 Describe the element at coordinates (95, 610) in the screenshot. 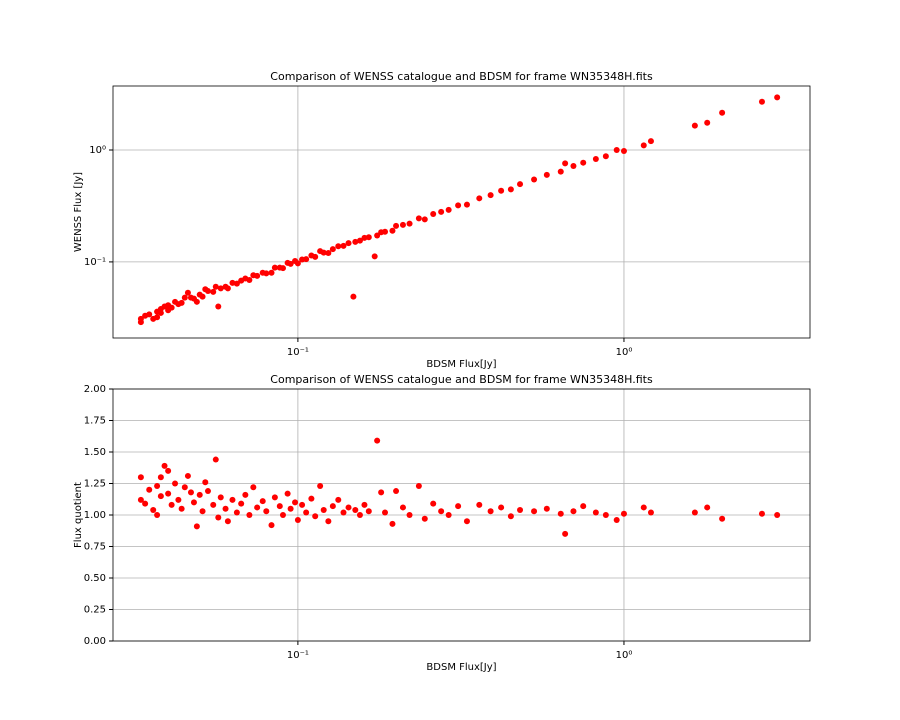

I see `y-tick-label: 0.25` at that location.